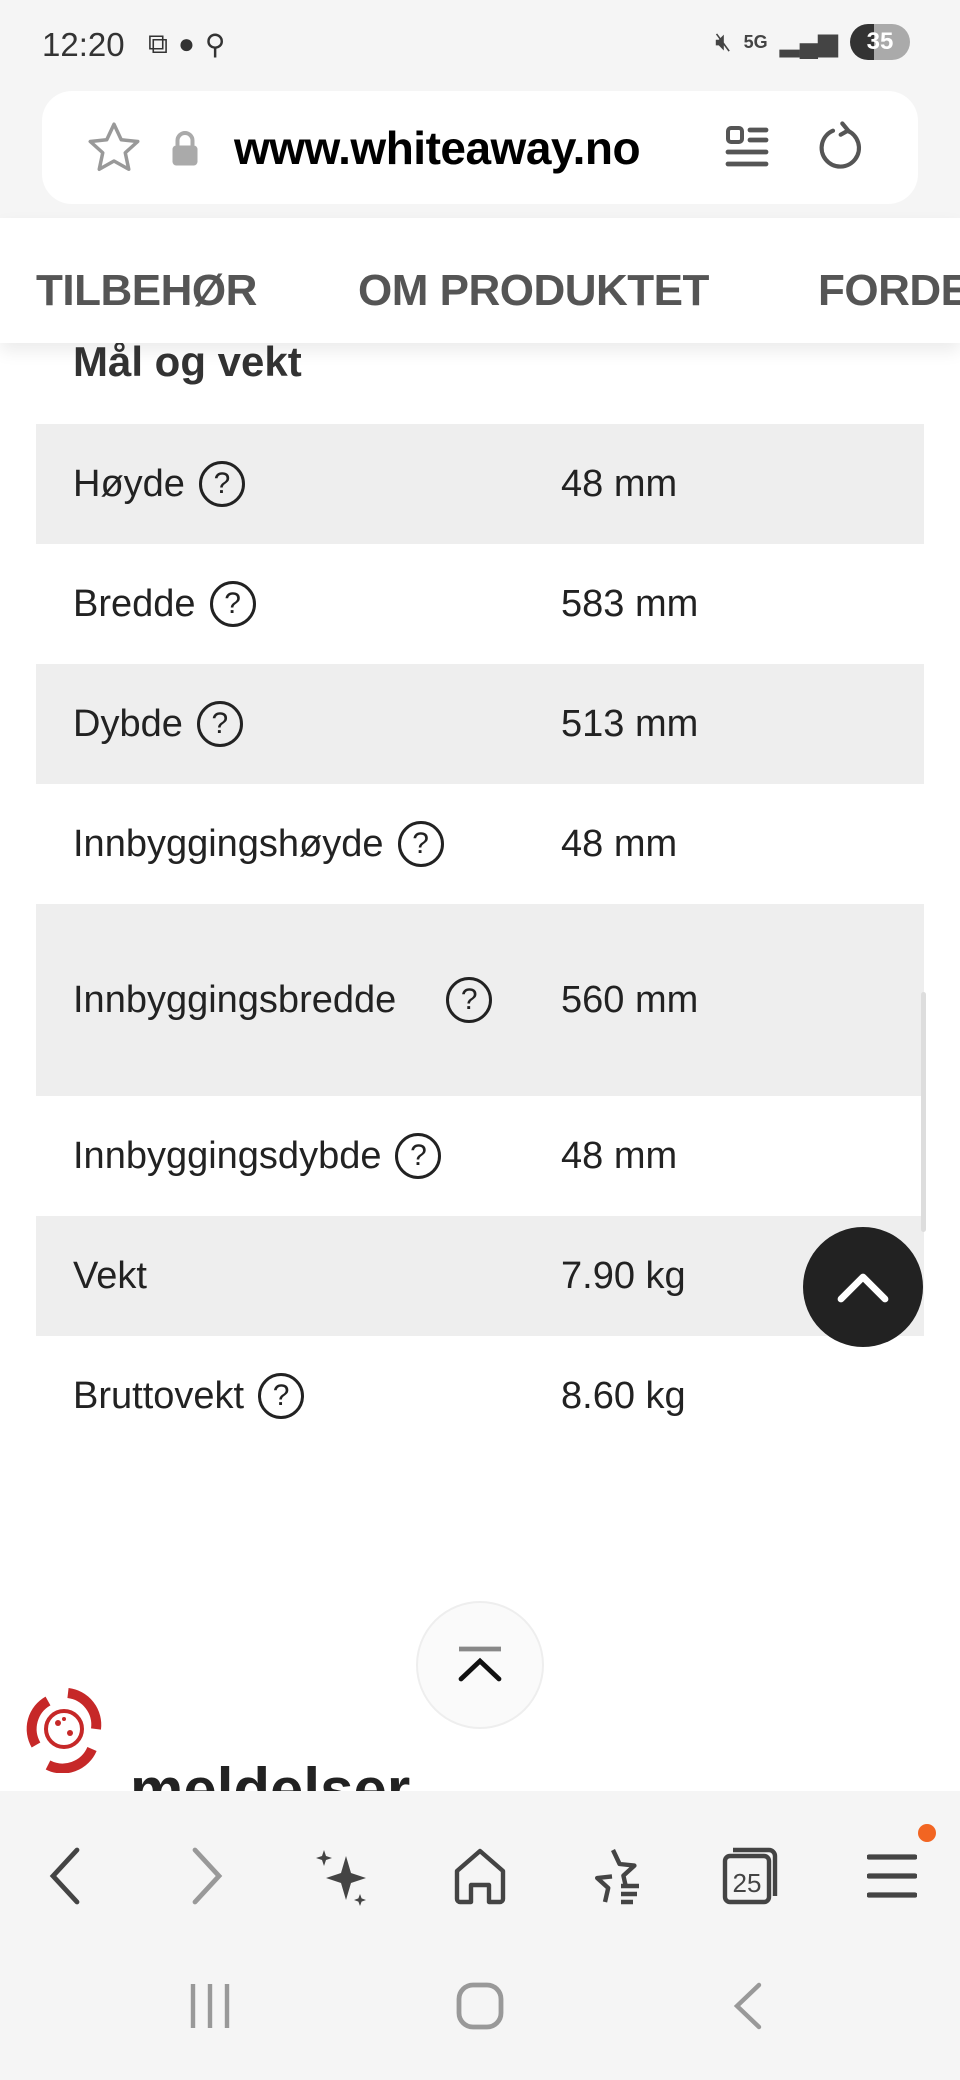 The width and height of the screenshot is (960, 2080). Describe the element at coordinates (747, 1883) in the screenshot. I see `tabs-count: 25` at that location.